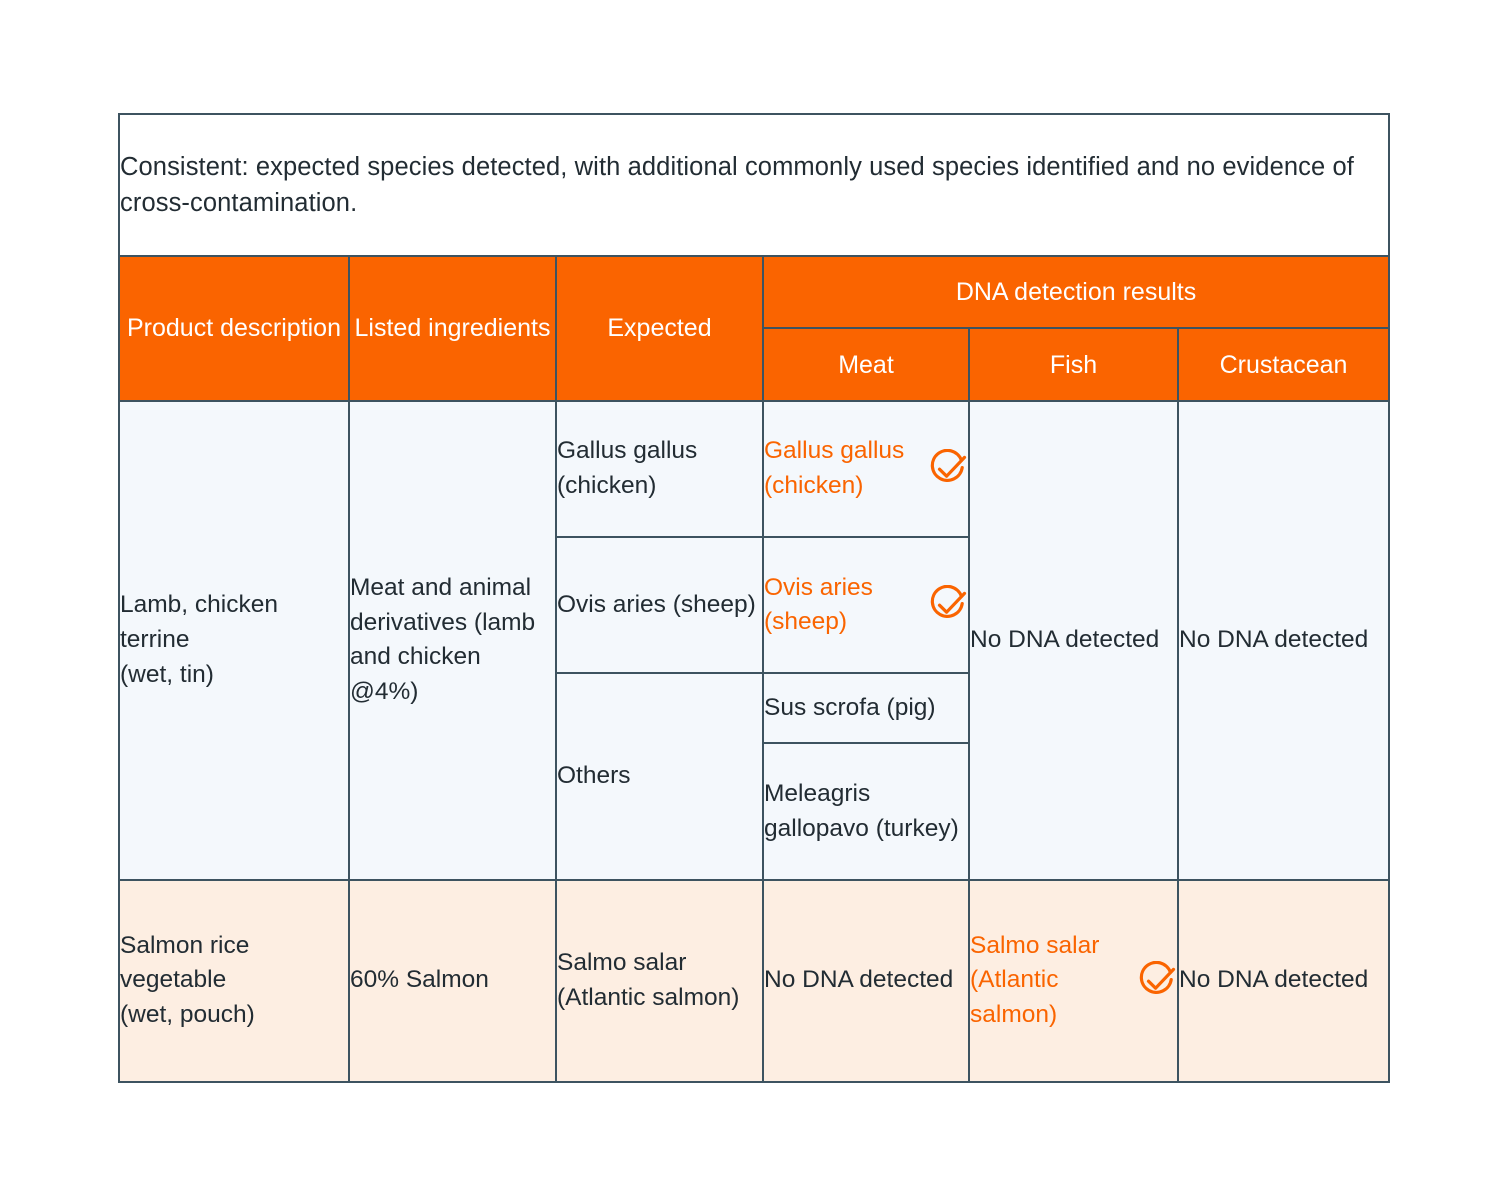 The height and width of the screenshot is (1200, 1504). I want to click on column-header-dna-detection-results: DNA detection results, so click(1076, 292).